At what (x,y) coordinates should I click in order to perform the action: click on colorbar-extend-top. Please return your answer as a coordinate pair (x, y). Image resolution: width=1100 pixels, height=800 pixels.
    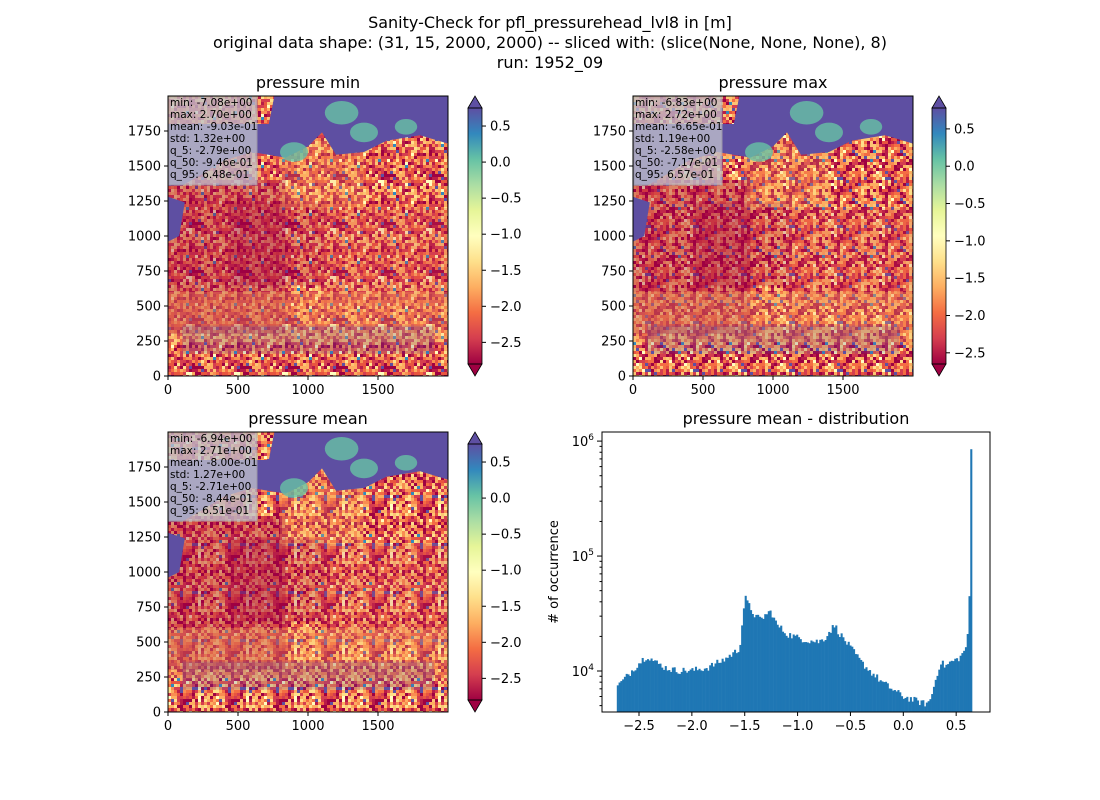
    Looking at the image, I should click on (939, 102).